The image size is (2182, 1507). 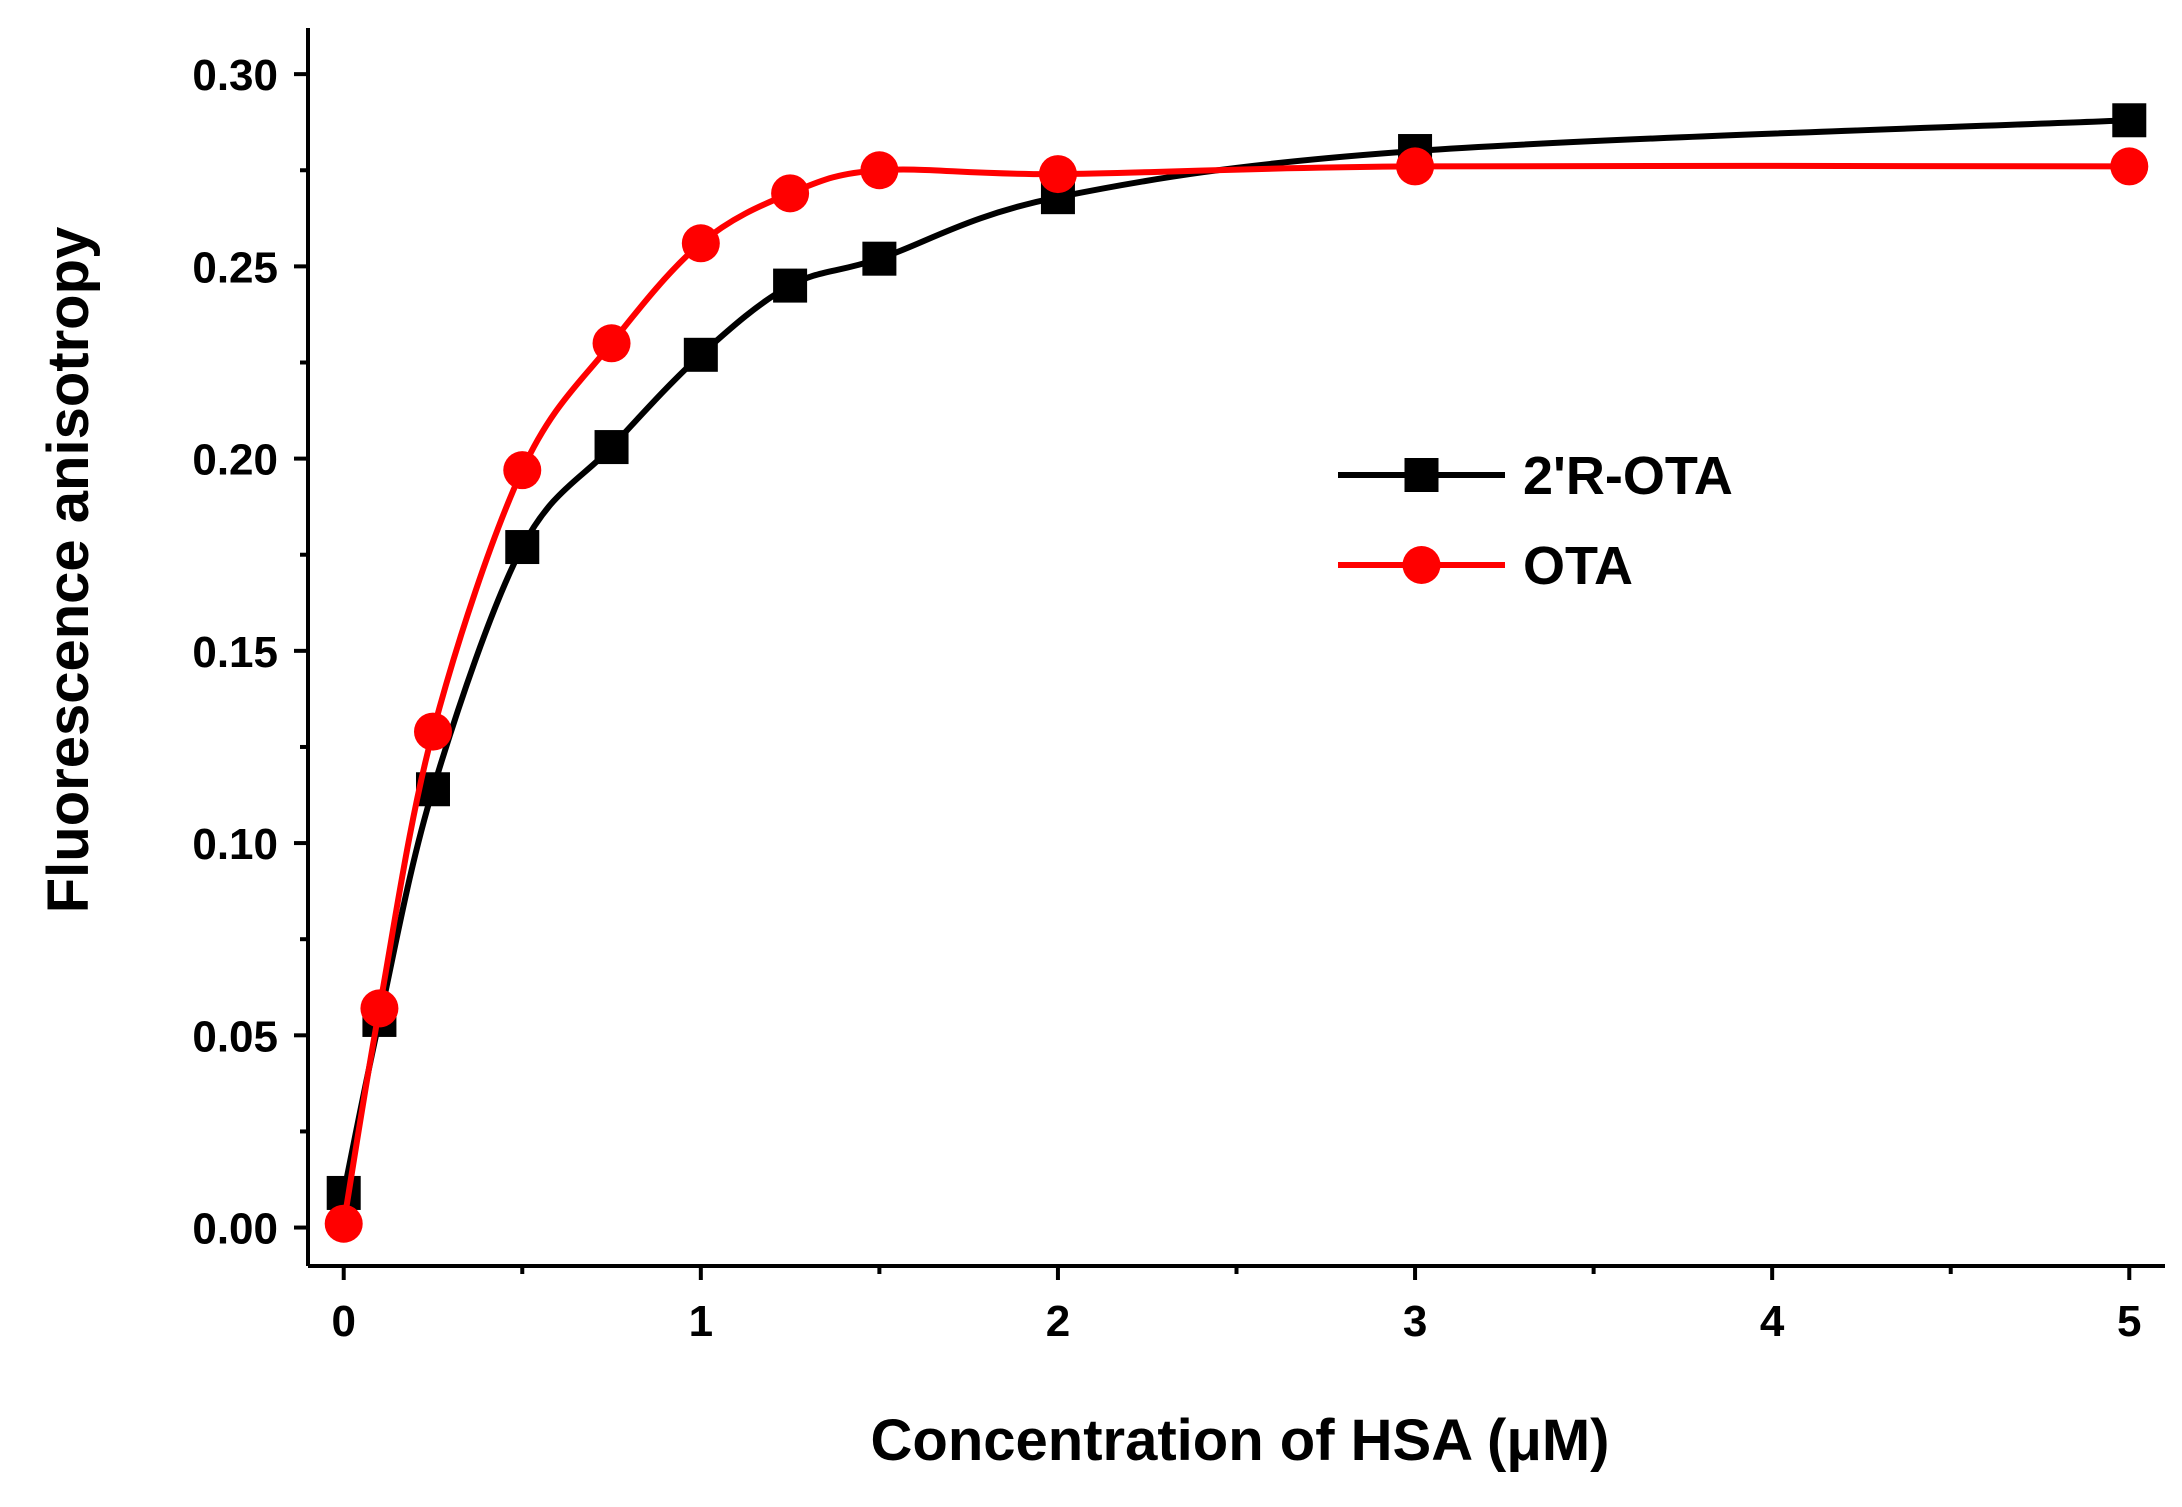 What do you see at coordinates (343, 1321) in the screenshot?
I see `x-tick-label: 0` at bounding box center [343, 1321].